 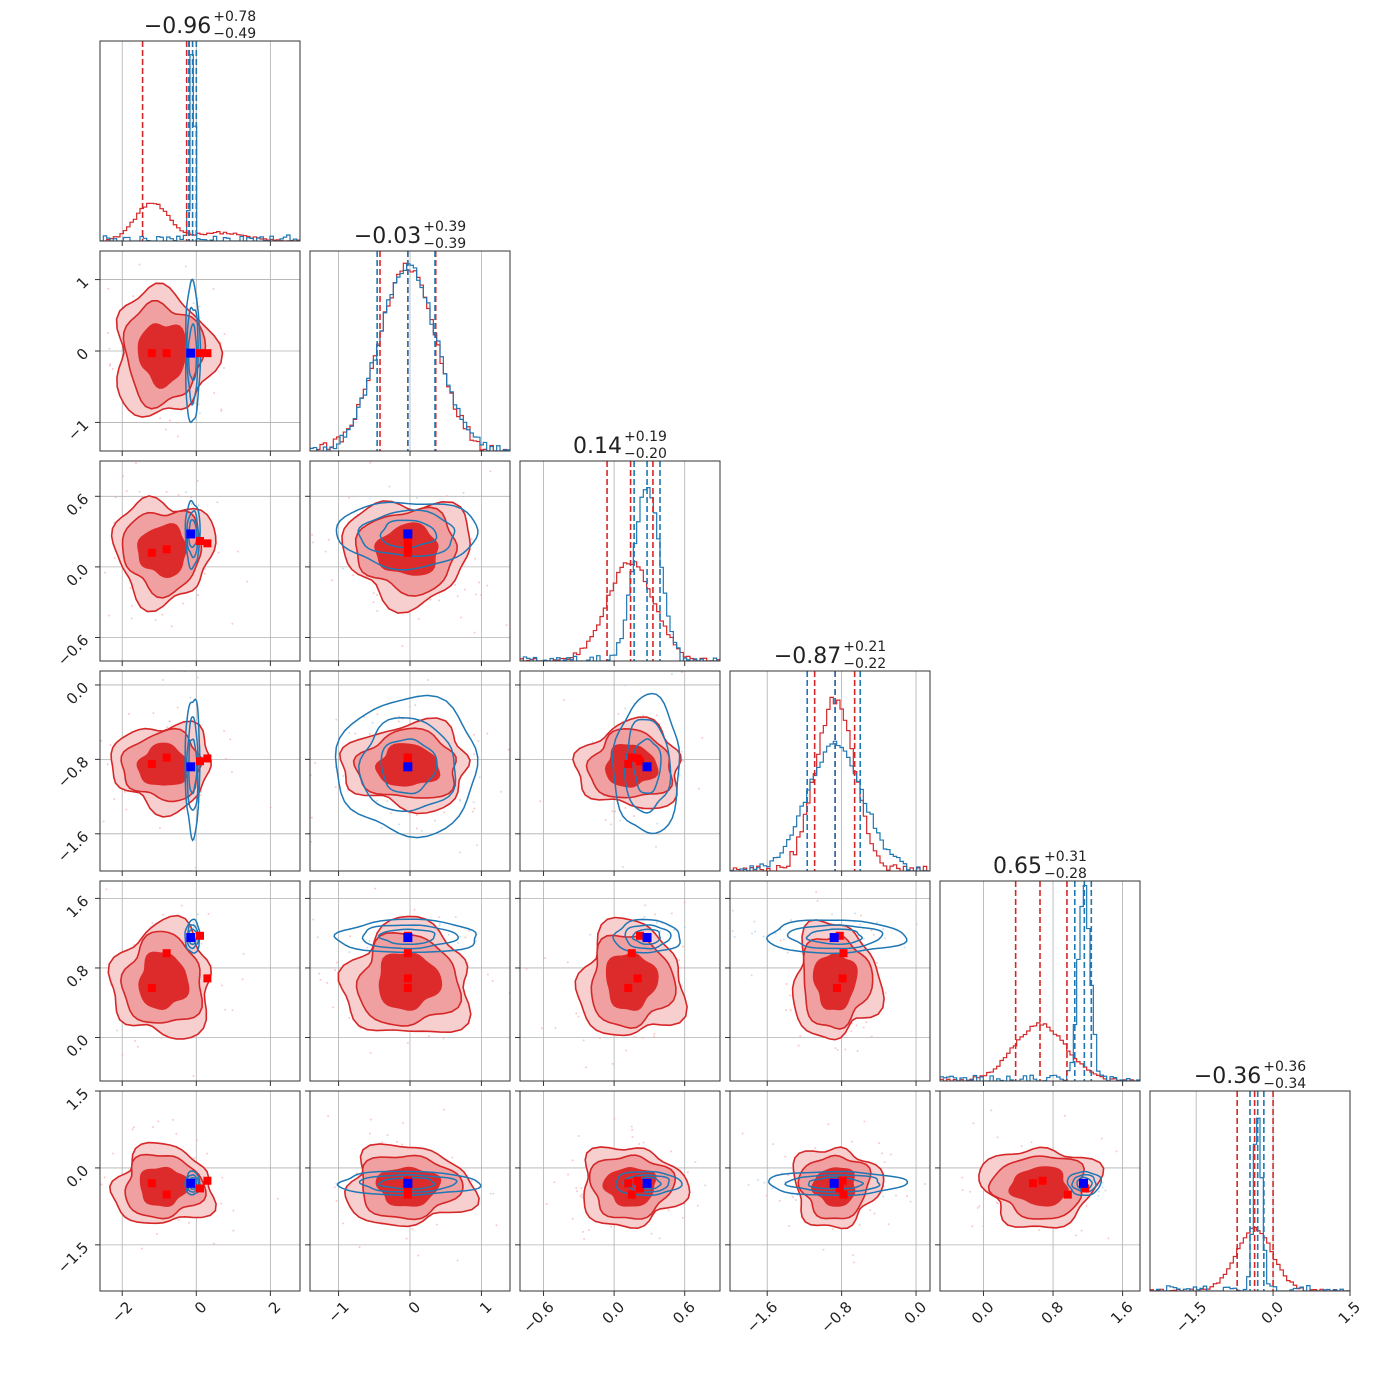 I want to click on y-tick-label: 0, so click(x=82, y=354).